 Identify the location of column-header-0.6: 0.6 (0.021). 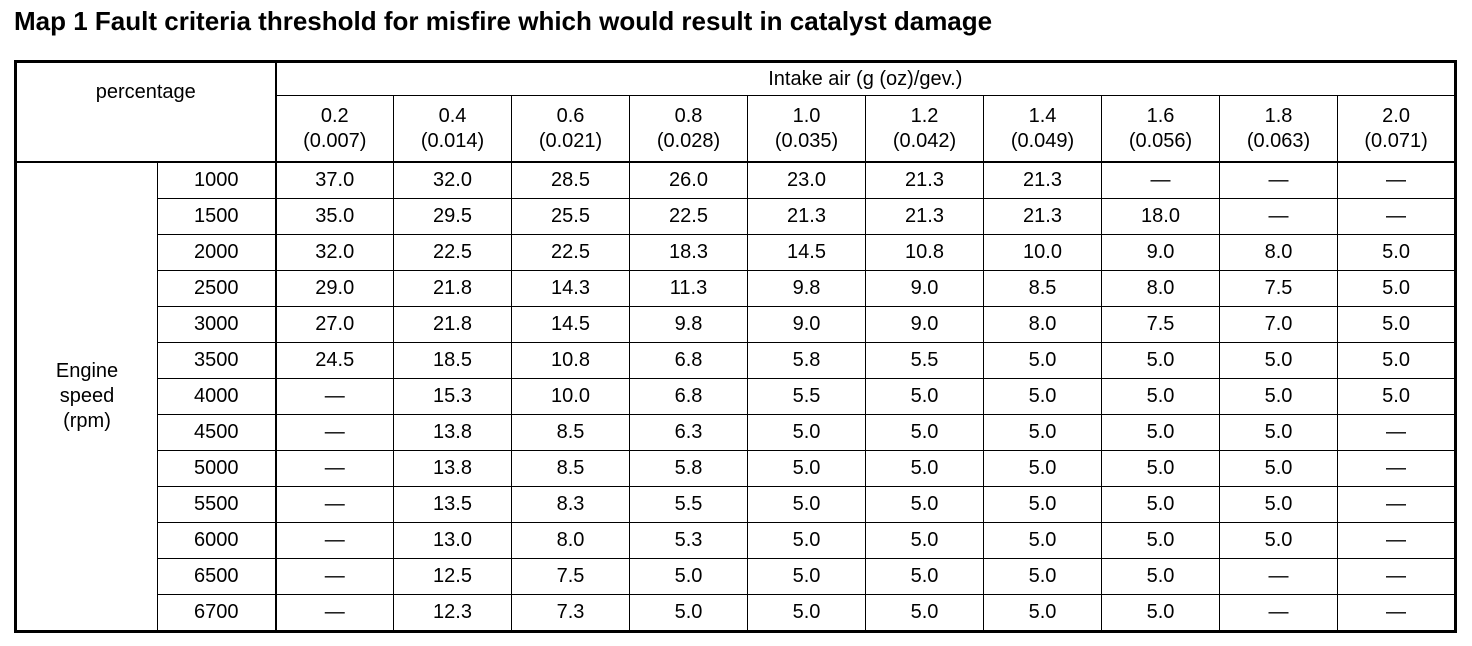
(571, 129).